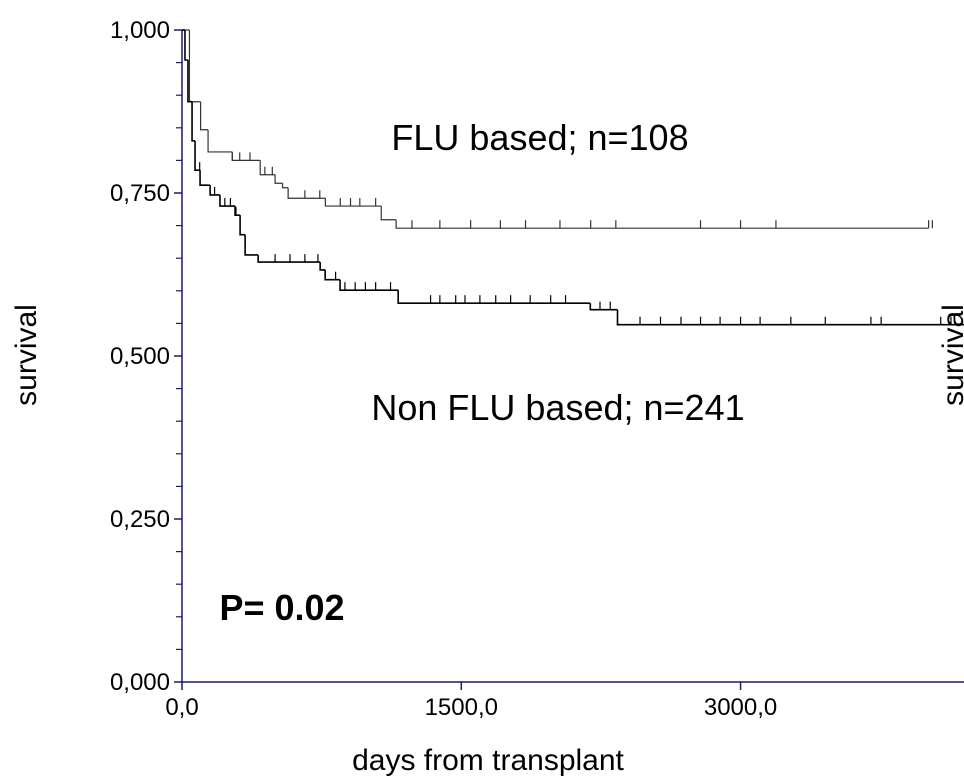  What do you see at coordinates (461, 707) in the screenshot?
I see `x-tick-label: 1500,0` at bounding box center [461, 707].